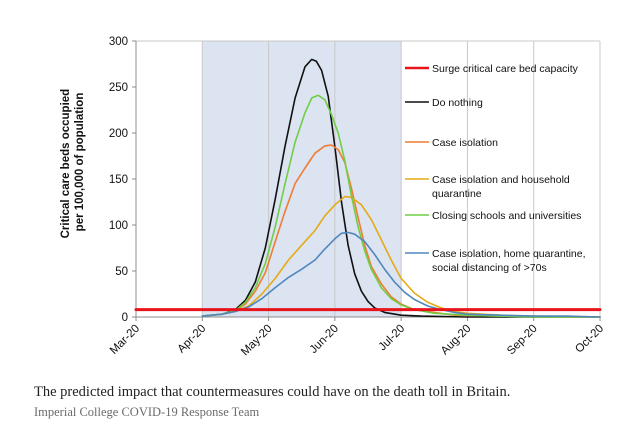 This screenshot has width=642, height=442. What do you see at coordinates (401, 274) in the screenshot?
I see `series-case-isolation-home-quarantine-social-distancing-of-70s` at bounding box center [401, 274].